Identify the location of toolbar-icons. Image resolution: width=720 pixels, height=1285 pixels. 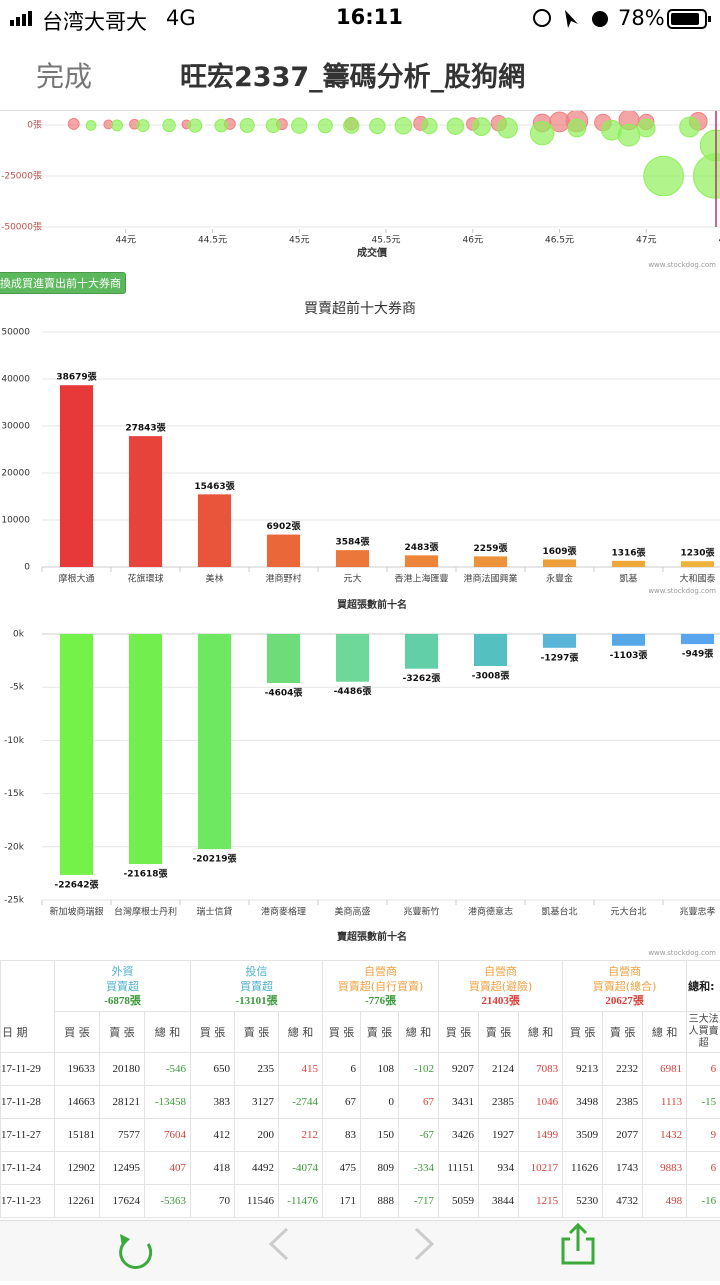
(360, 1251).